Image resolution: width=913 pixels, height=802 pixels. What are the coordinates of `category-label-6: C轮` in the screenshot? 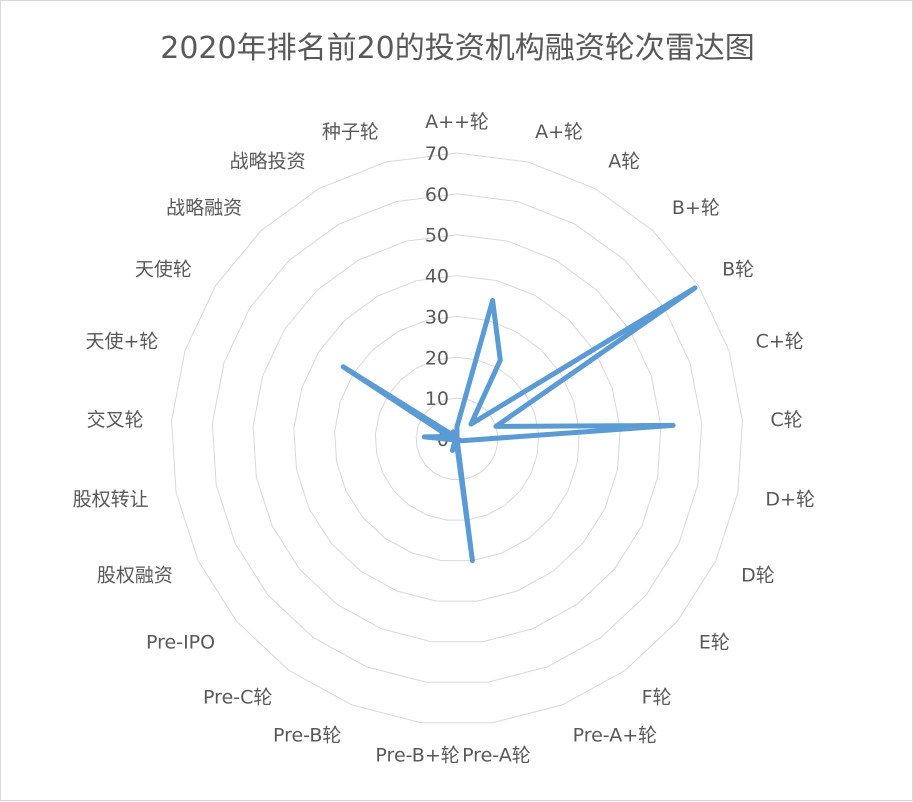 It's located at (786, 420).